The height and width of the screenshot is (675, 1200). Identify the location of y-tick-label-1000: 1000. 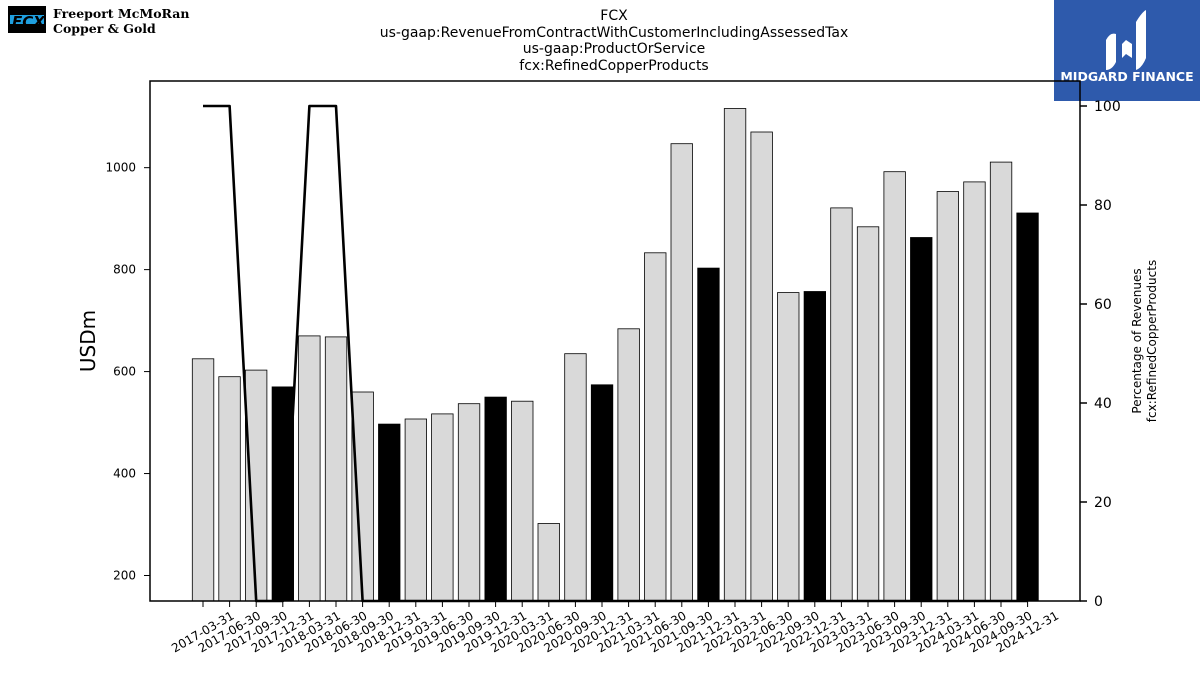
(120, 168).